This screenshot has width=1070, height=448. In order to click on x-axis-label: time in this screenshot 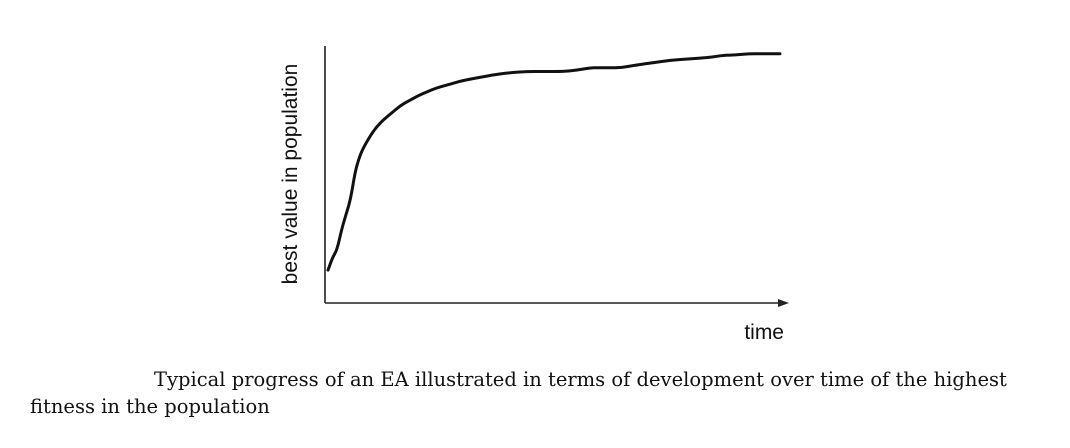, I will do `click(764, 332)`.